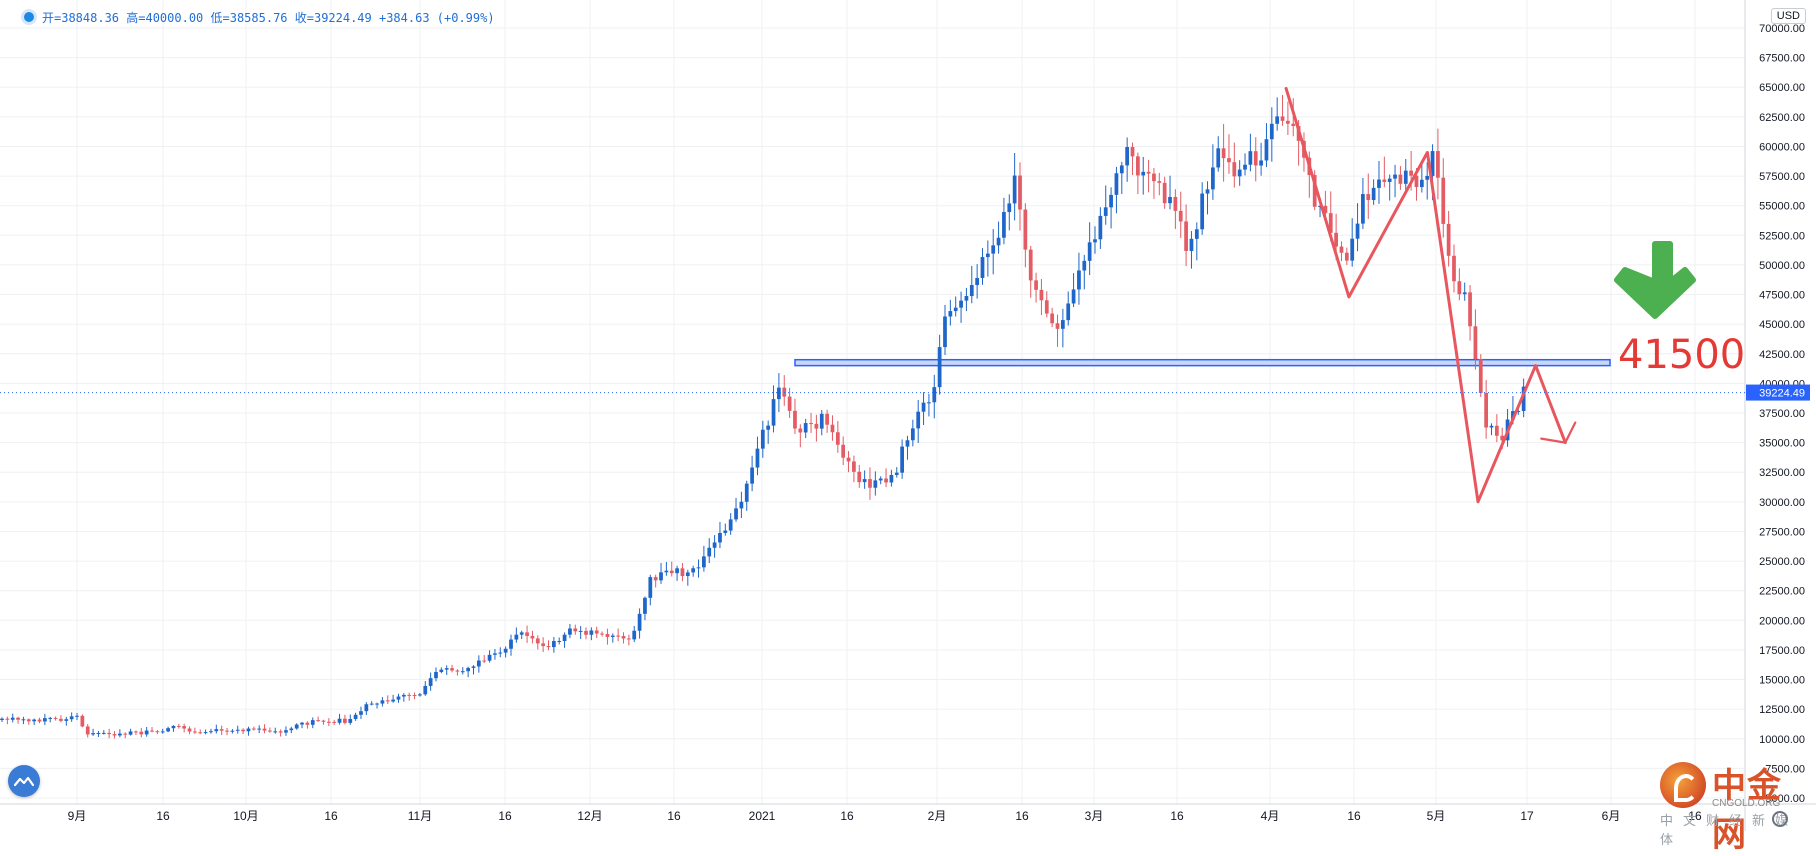 The height and width of the screenshot is (856, 1816). Describe the element at coordinates (1681, 355) in the screenshot. I see `level-label: 41500` at that location.